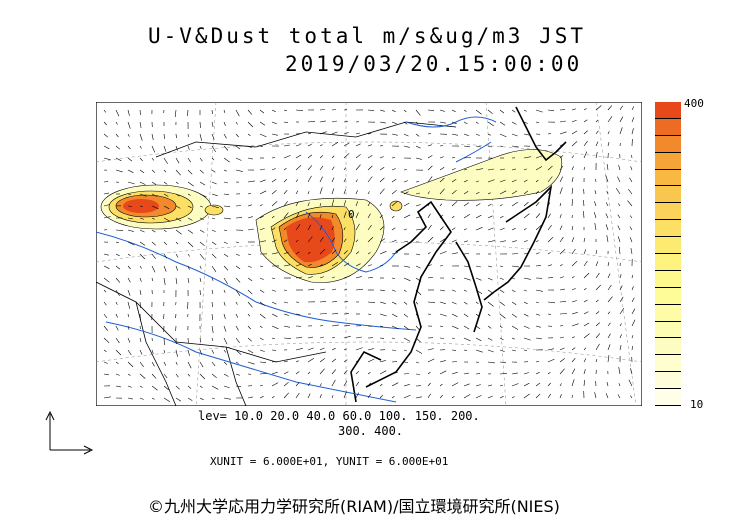  I want to click on dust-plume-central: 0, so click(320, 240).